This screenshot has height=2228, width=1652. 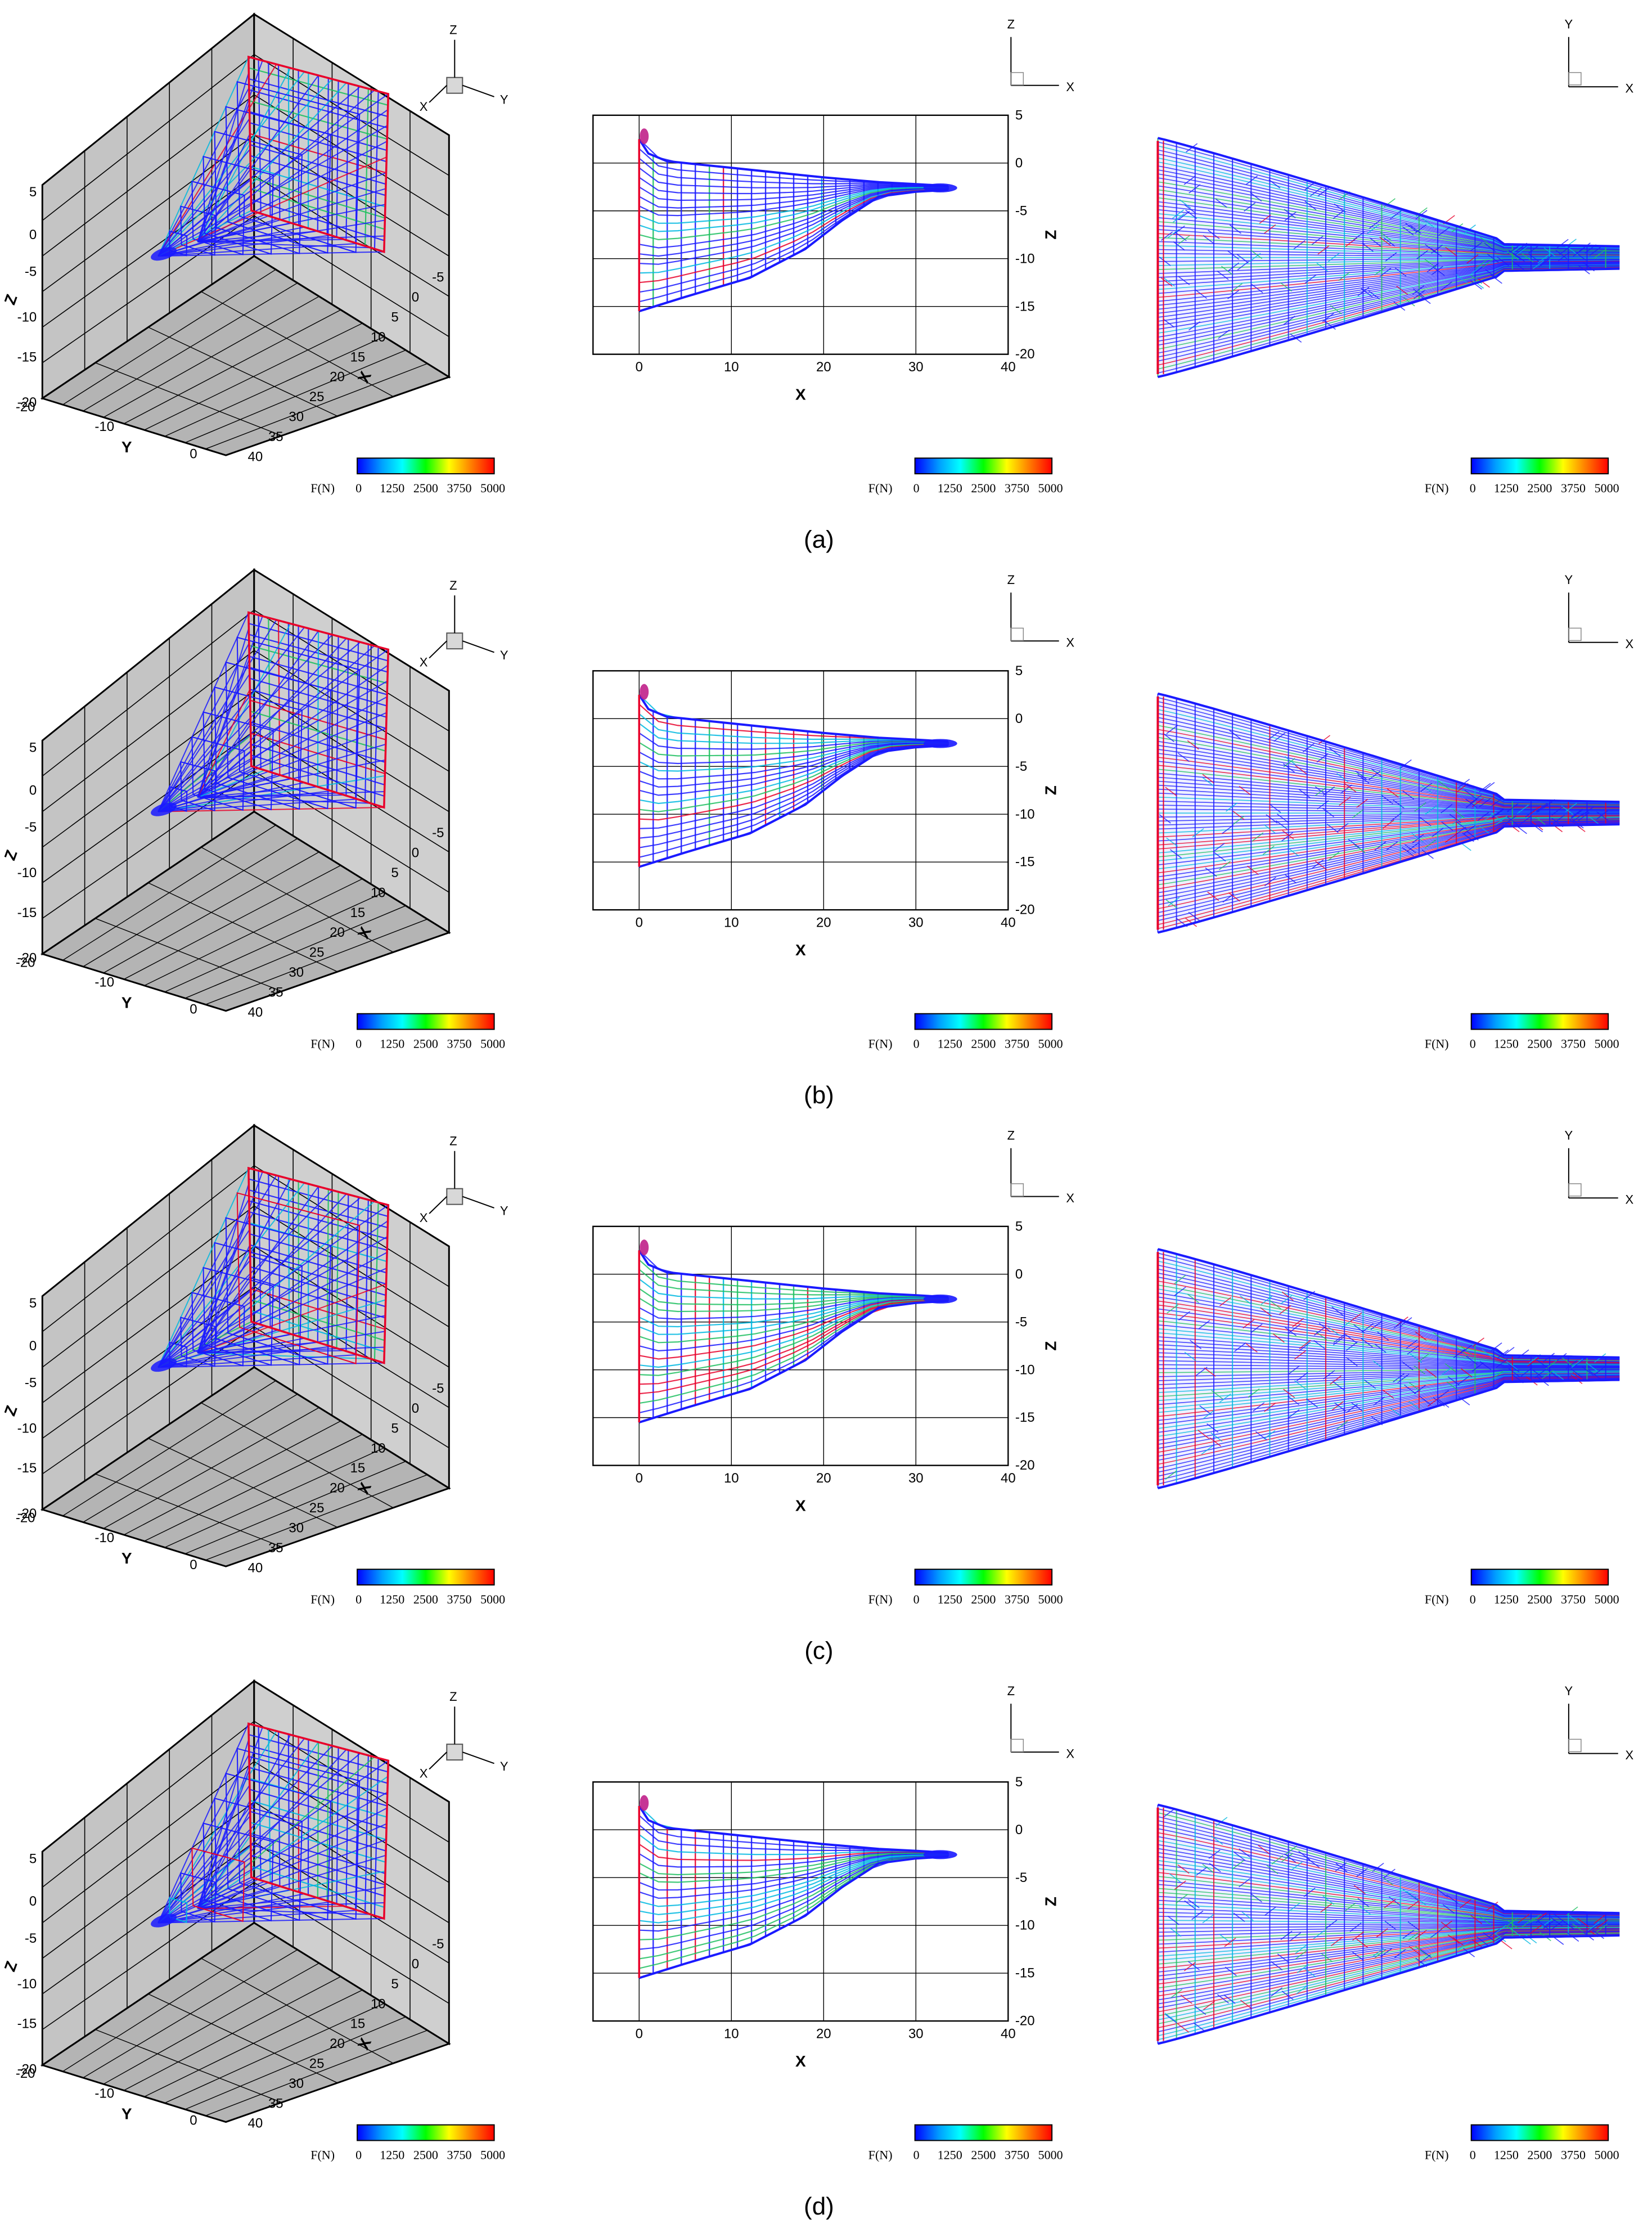 What do you see at coordinates (415, 853) in the screenshot?
I see `x-tick-label: 0` at bounding box center [415, 853].